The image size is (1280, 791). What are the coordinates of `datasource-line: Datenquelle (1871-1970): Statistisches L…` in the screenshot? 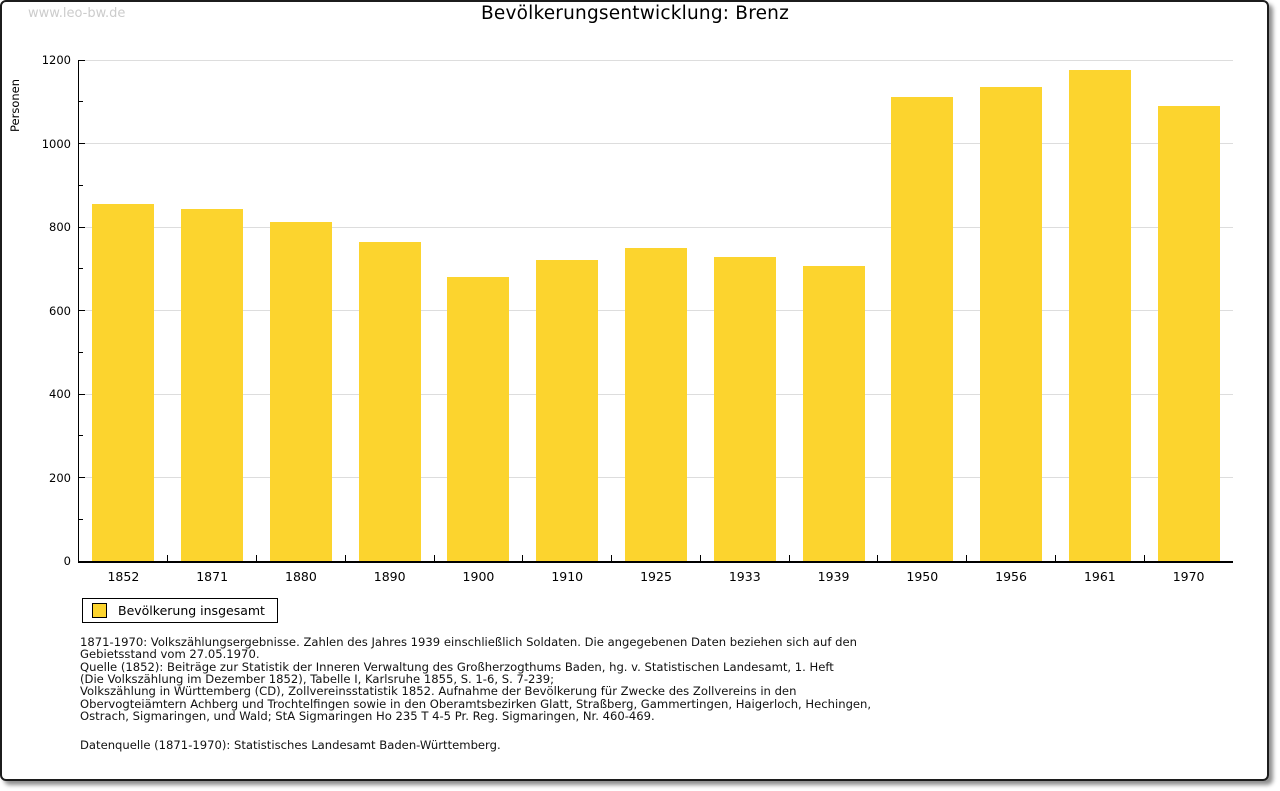 It's located at (290, 745).